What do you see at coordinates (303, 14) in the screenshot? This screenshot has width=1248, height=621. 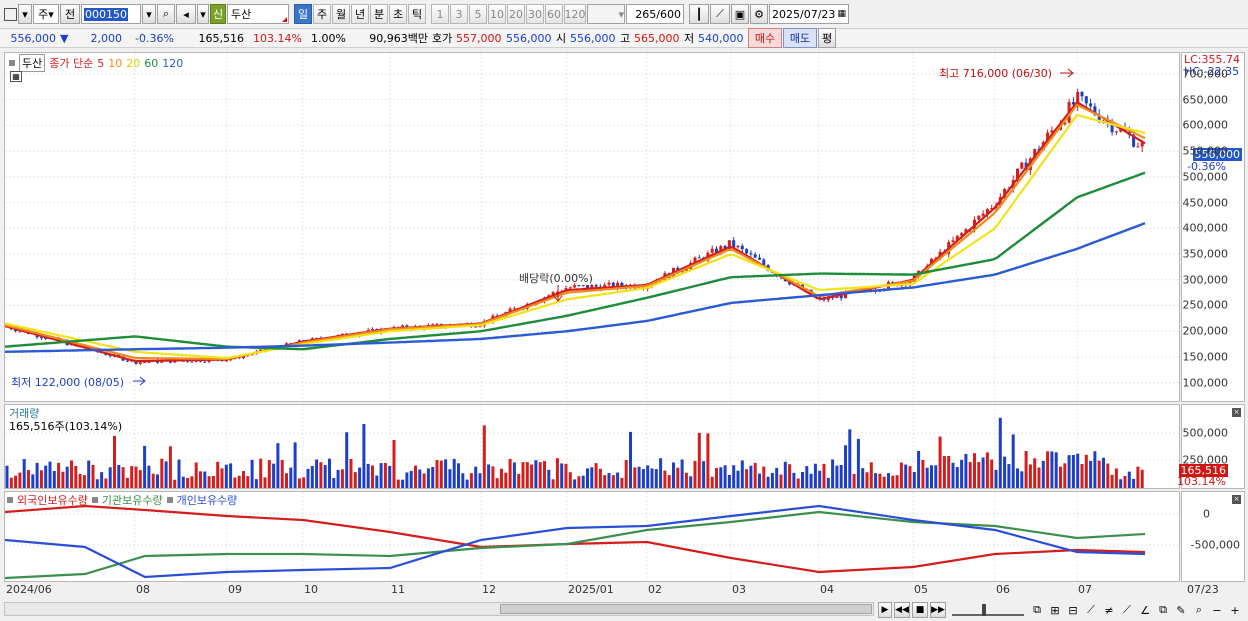 I see `period-day-button: 일` at bounding box center [303, 14].